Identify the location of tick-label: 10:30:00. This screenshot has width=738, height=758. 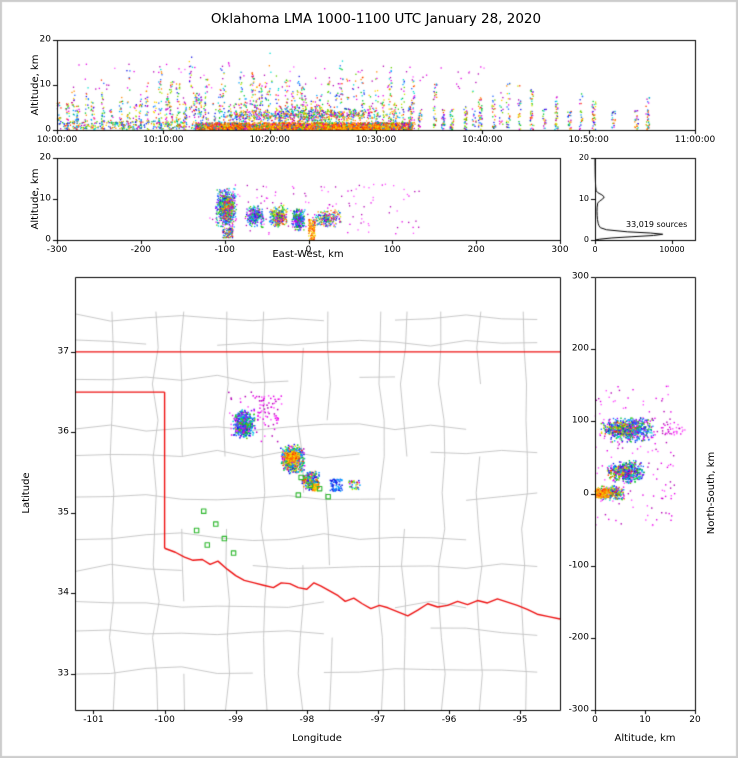
(376, 140).